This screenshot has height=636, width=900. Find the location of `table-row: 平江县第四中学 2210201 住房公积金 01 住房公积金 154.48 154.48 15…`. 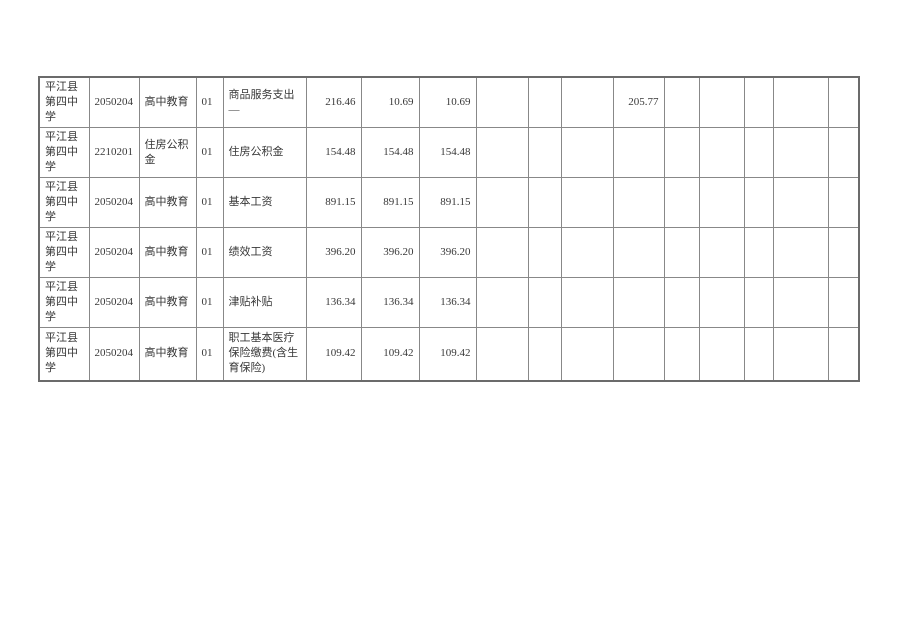

table-row: 平江县第四中学 2210201 住房公积金 01 住房公积金 154.48 154.48 15… is located at coordinates (449, 152).